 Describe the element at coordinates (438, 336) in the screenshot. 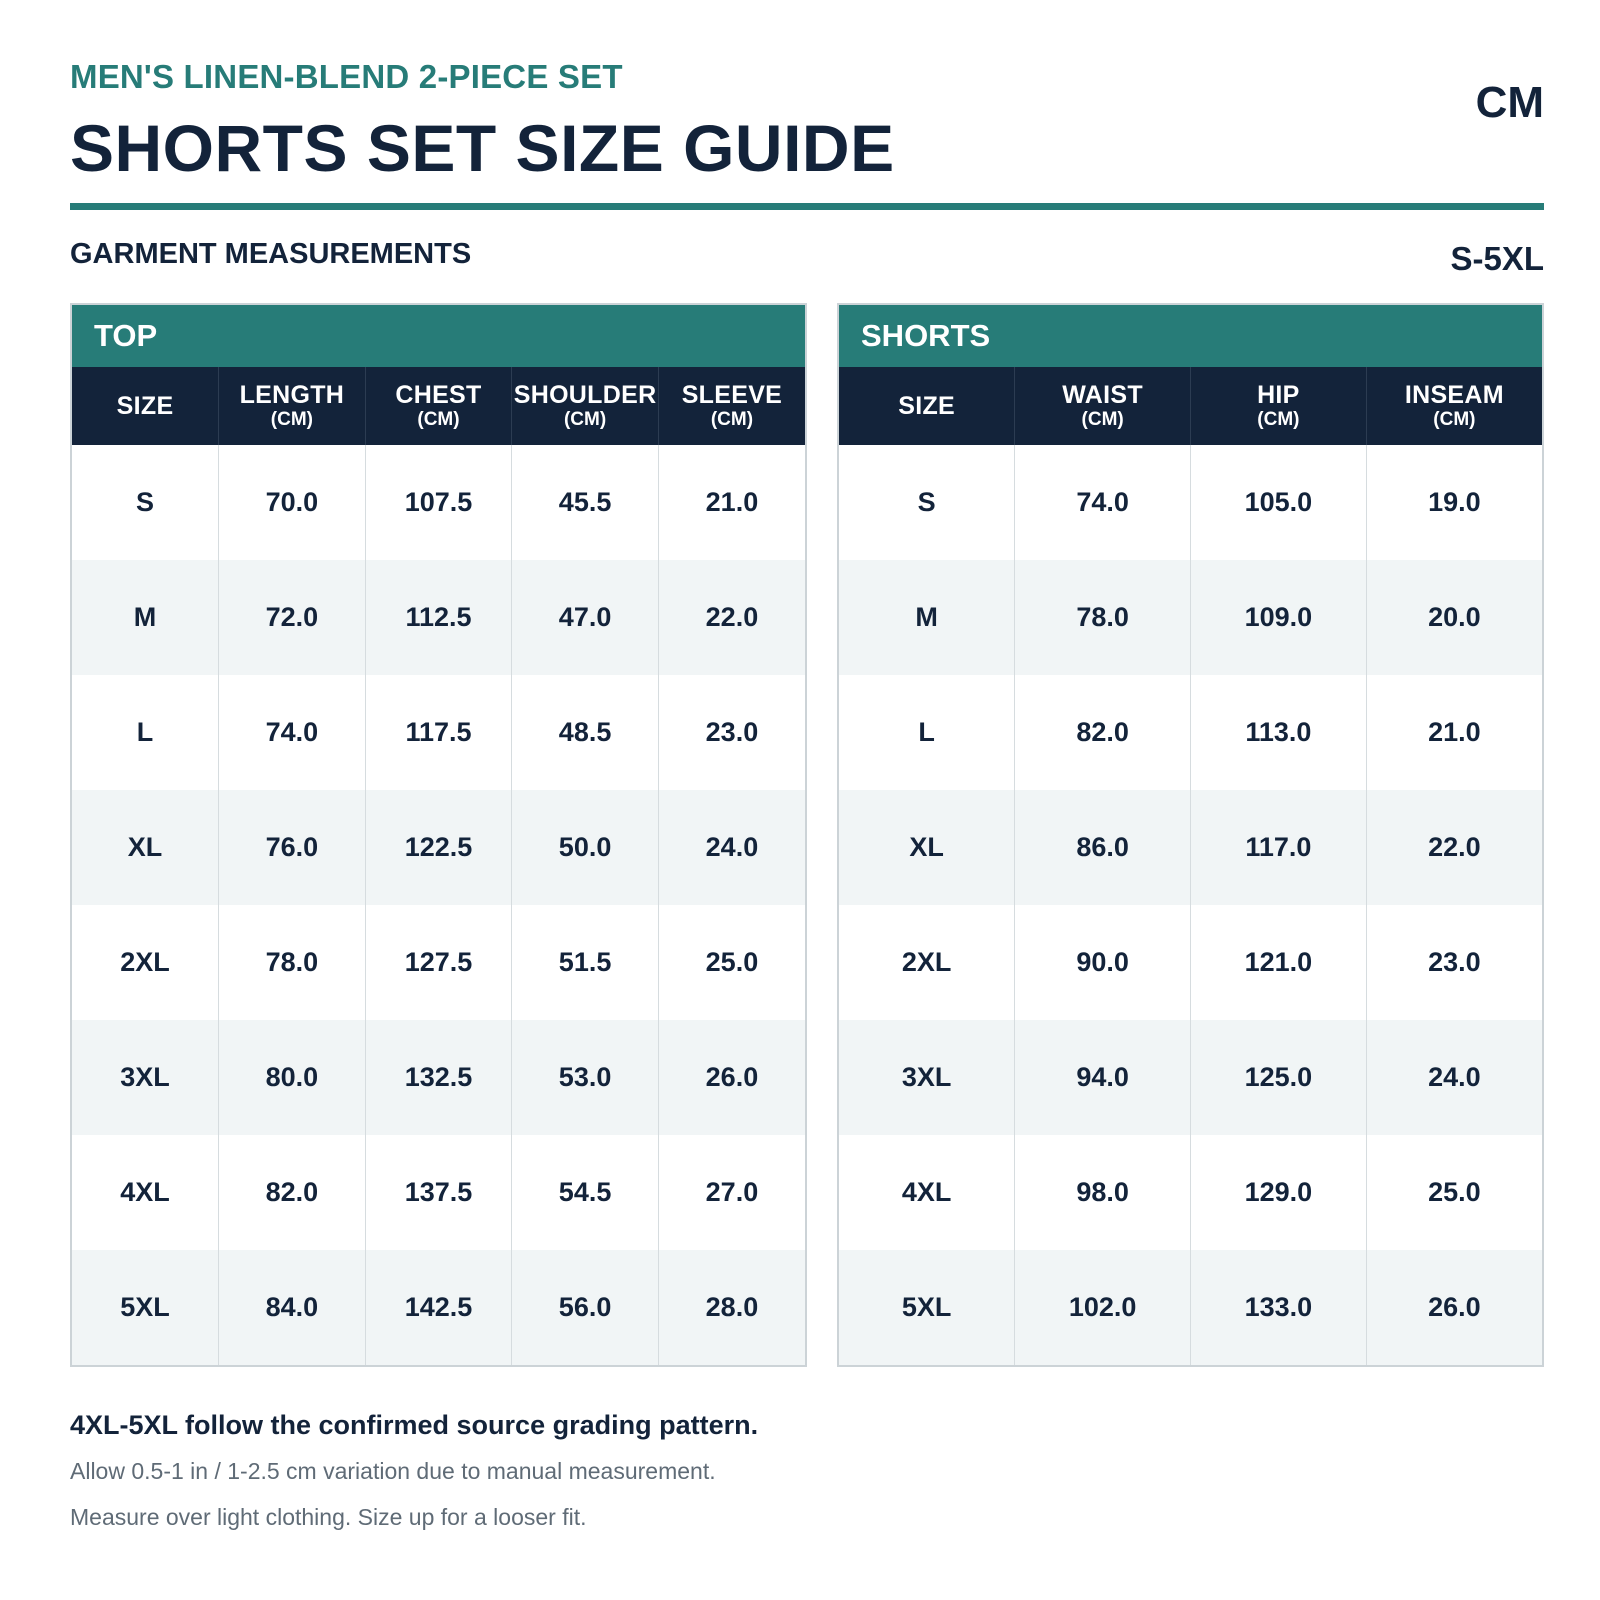

I see `top-table-title: TOP` at that location.